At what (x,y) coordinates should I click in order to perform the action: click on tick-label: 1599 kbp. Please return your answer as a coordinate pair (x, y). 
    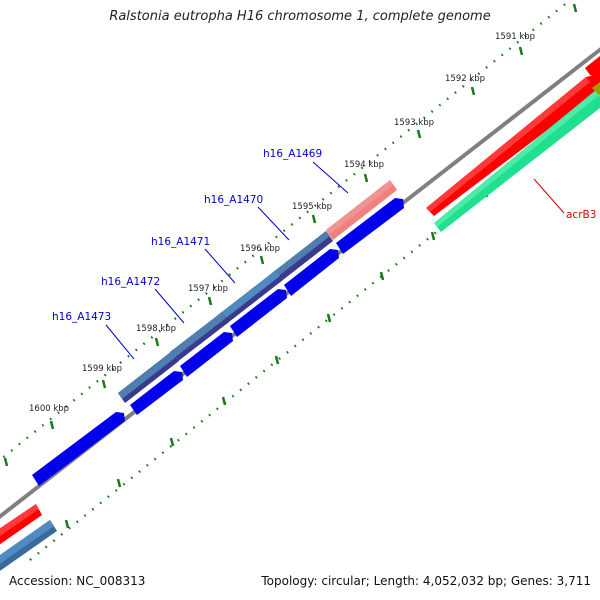
    Looking at the image, I should click on (102, 369).